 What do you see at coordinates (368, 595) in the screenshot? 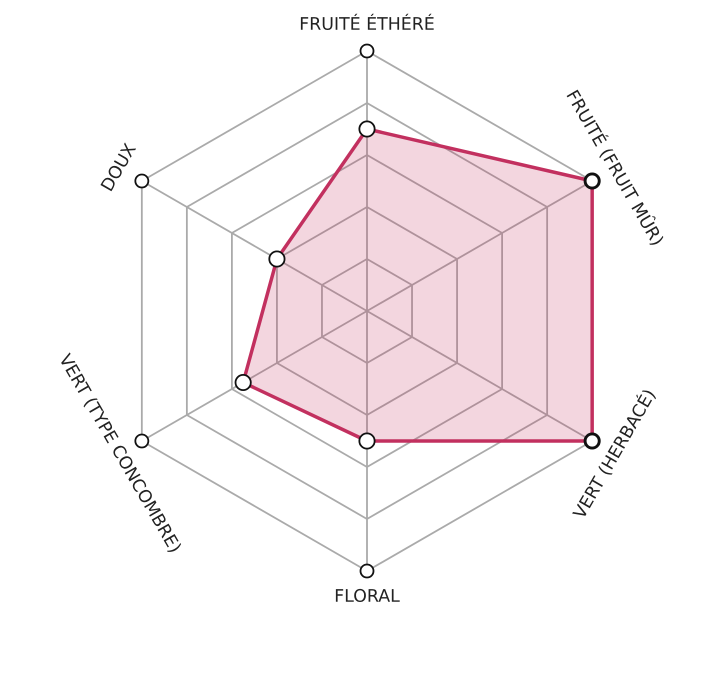
I see `spoke-label: FLORAL` at bounding box center [368, 595].